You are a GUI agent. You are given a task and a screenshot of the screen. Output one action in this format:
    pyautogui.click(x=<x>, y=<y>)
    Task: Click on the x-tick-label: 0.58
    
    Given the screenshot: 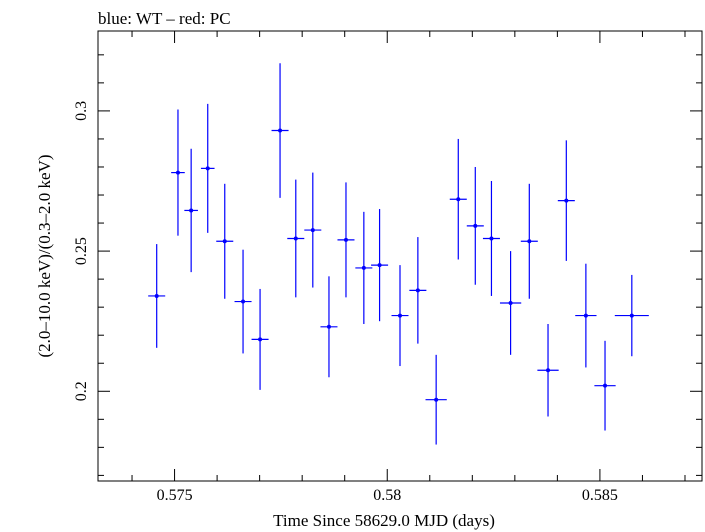 What is the action you would take?
    pyautogui.click(x=387, y=495)
    